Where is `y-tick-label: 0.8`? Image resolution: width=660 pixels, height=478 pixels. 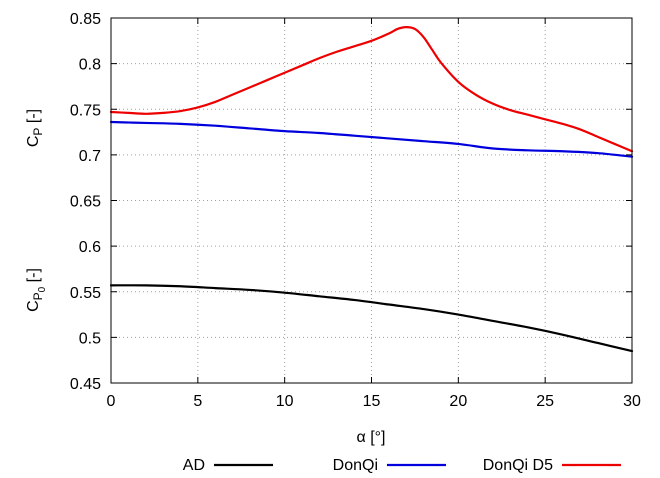
y-tick-label: 0.8 is located at coordinates (90, 65).